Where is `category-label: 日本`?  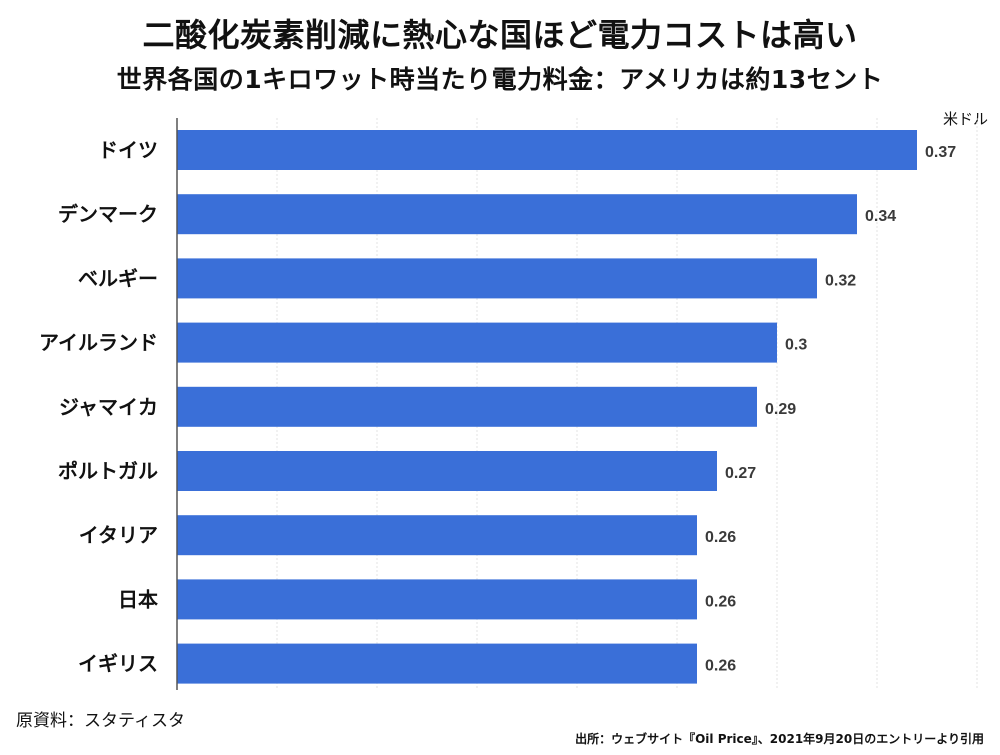 category-label: 日本 is located at coordinates (138, 599).